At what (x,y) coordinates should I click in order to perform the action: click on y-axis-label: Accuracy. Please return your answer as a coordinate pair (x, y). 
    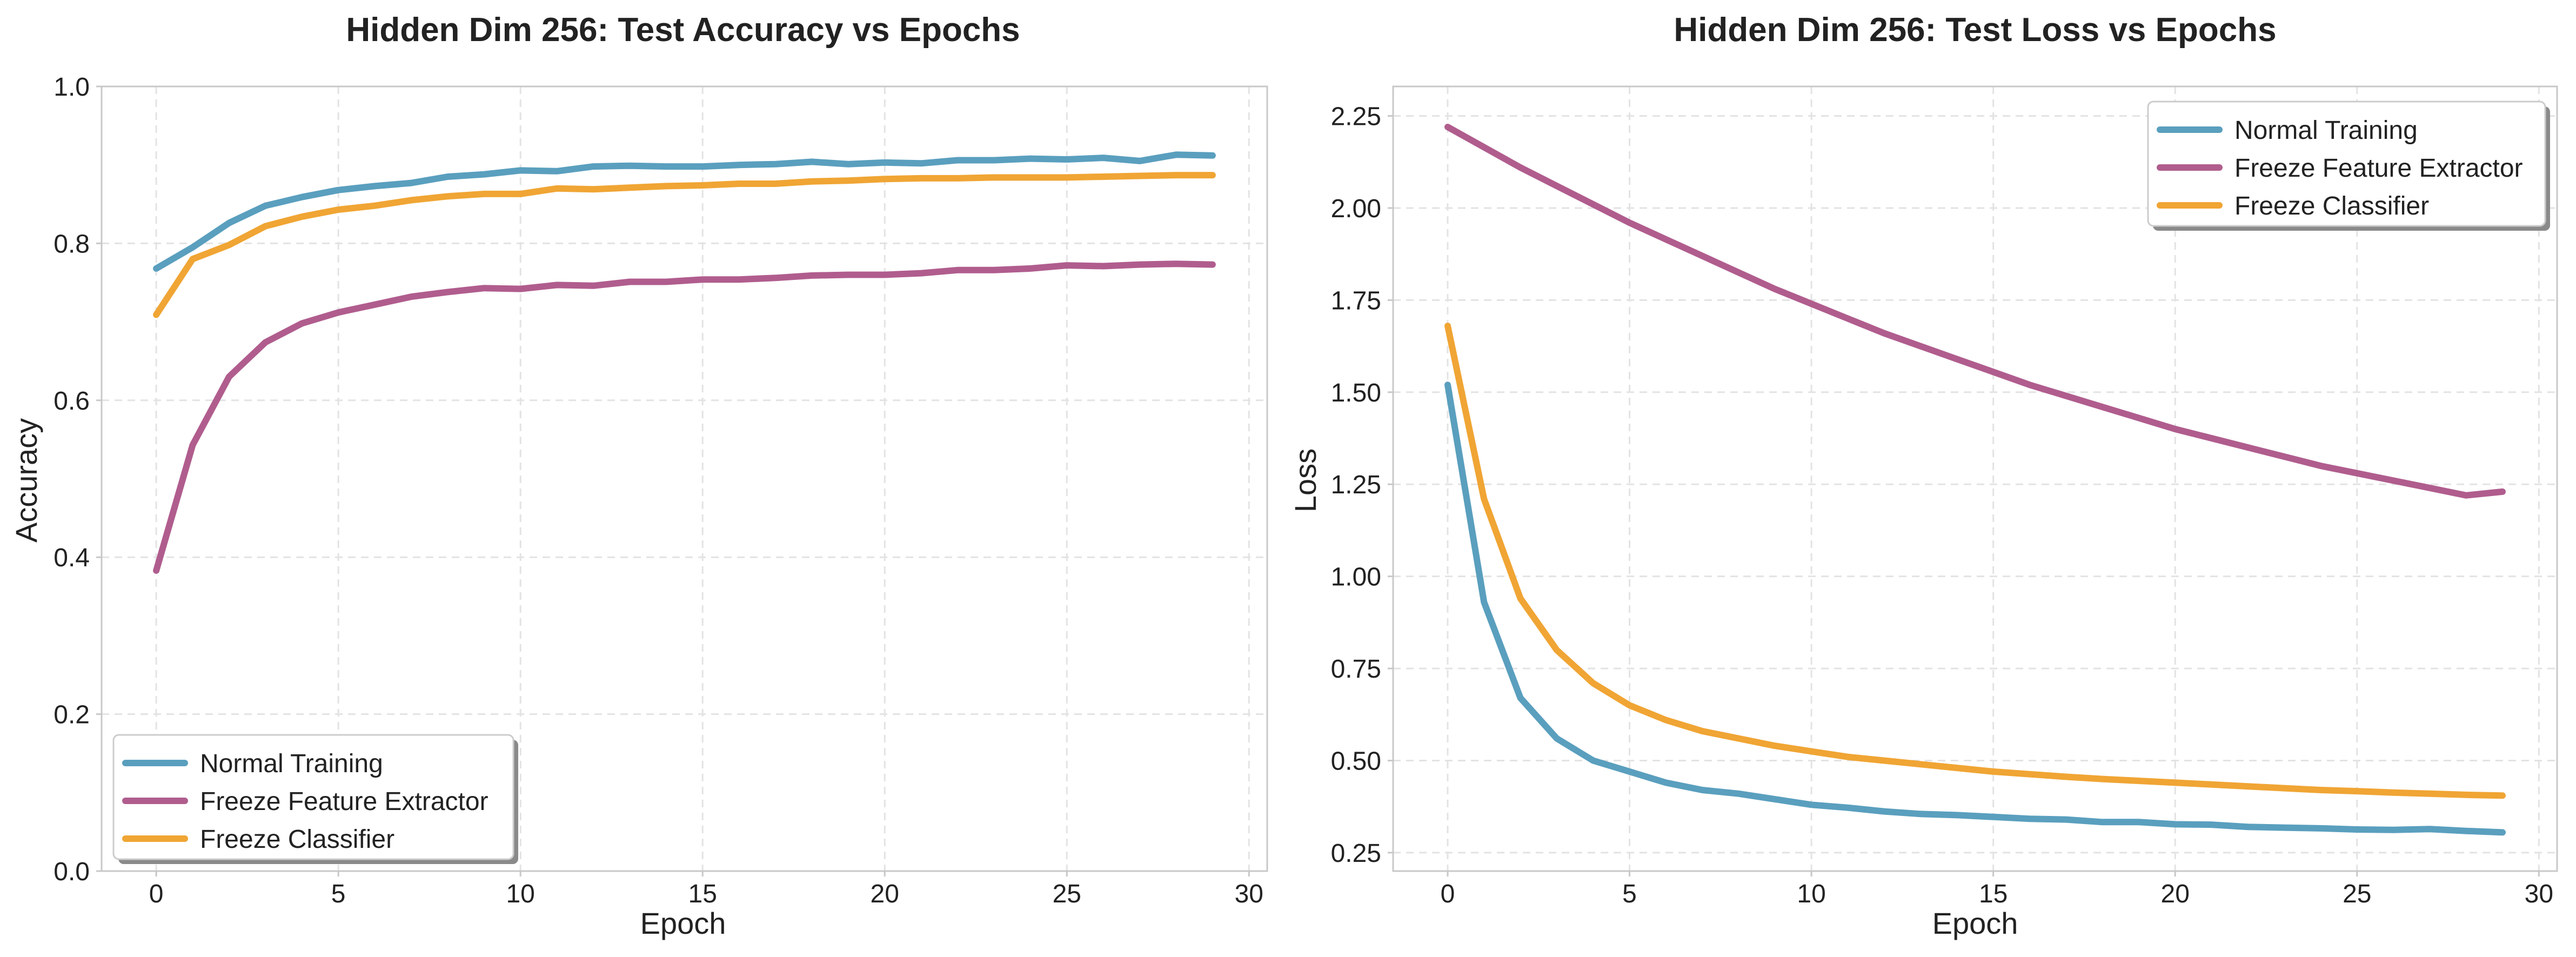
    Looking at the image, I should click on (26, 481).